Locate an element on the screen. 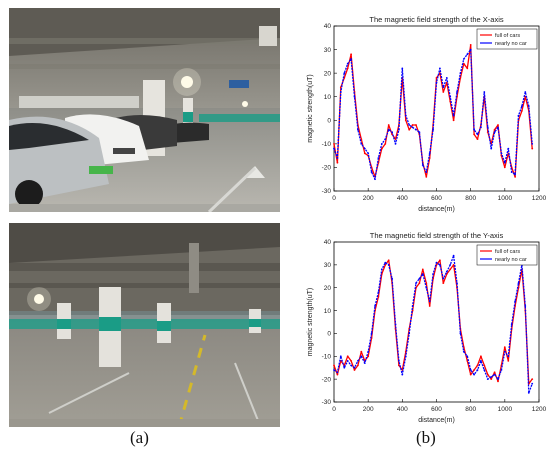  y-tick-label: -10 is located at coordinates (327, 356).